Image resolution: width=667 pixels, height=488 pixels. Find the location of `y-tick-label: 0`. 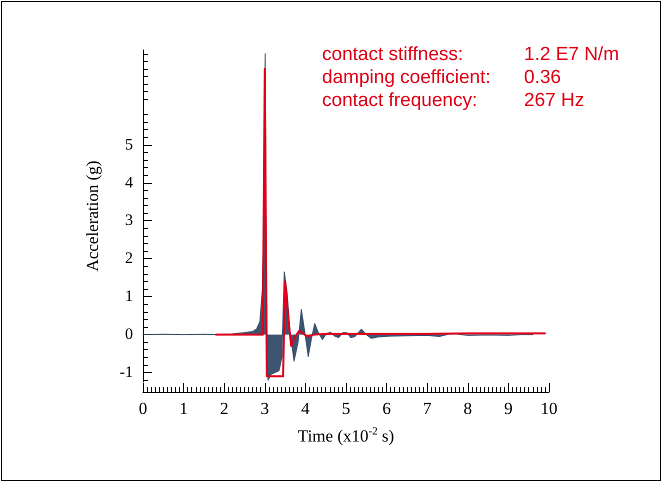

y-tick-label: 0 is located at coordinates (129, 335).